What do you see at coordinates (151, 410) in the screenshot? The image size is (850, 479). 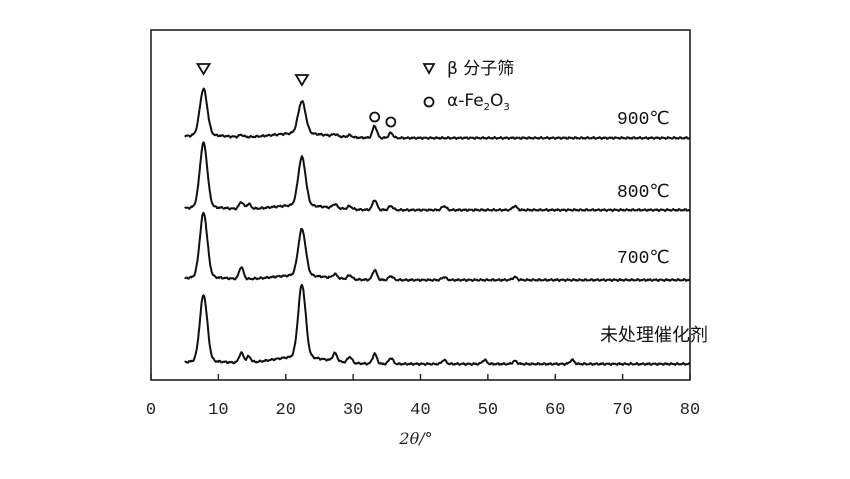 I see `x-tick-label: 0` at bounding box center [151, 410].